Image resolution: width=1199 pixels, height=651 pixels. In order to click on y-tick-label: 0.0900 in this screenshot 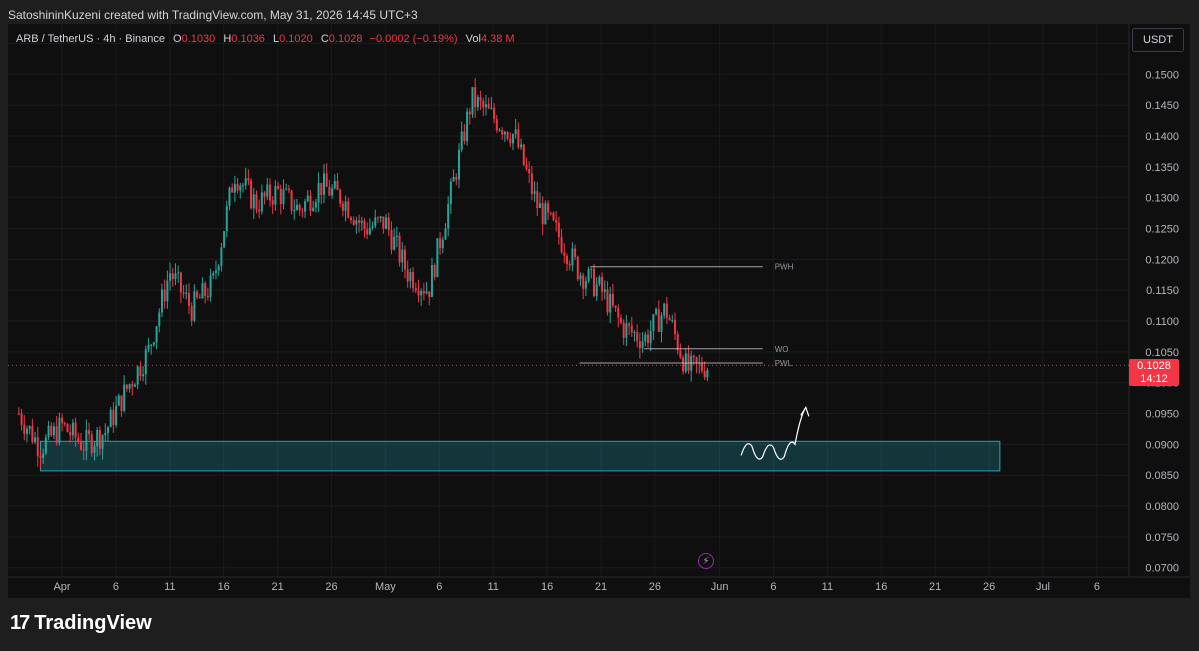, I will do `click(1162, 445)`.